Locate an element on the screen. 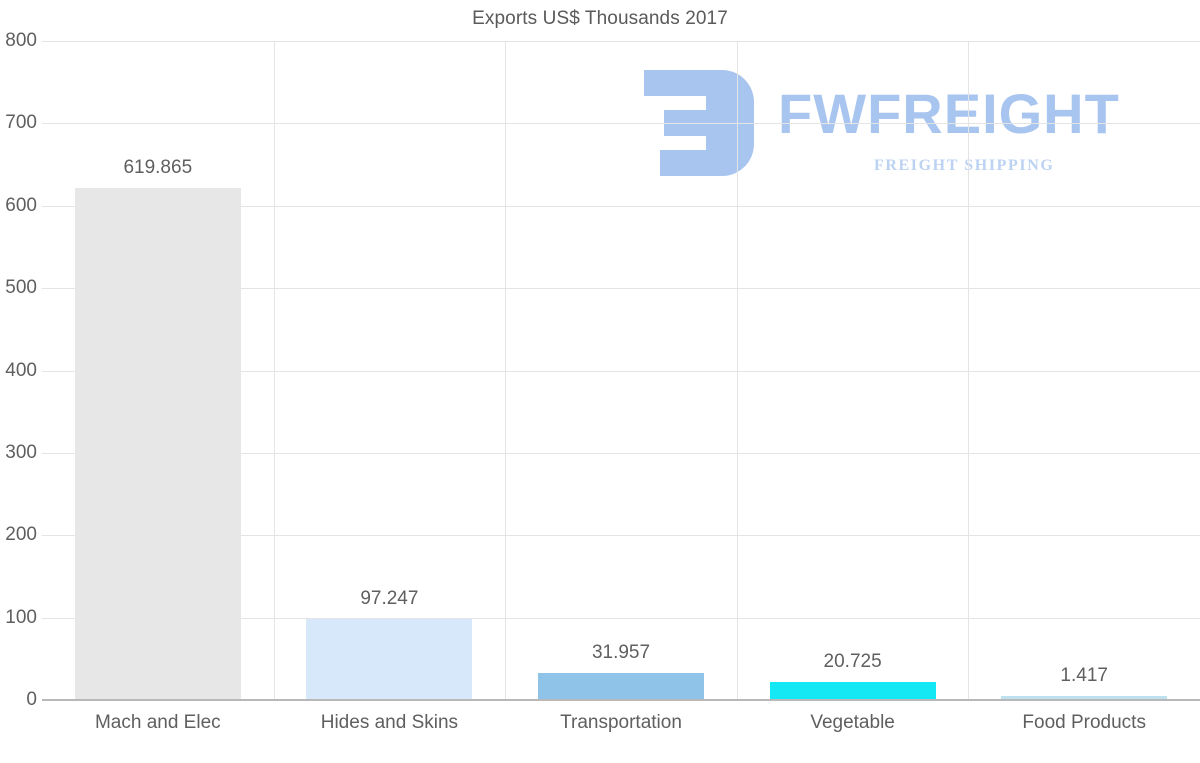  y-axis-tick-label: 0 is located at coordinates (31, 699).